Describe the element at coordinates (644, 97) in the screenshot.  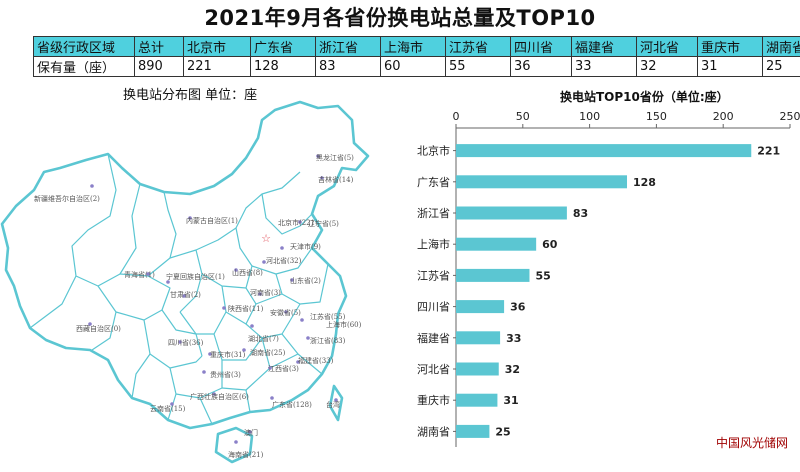
I see `chart-title: 换电站TOP10省份（单位:座）` at that location.